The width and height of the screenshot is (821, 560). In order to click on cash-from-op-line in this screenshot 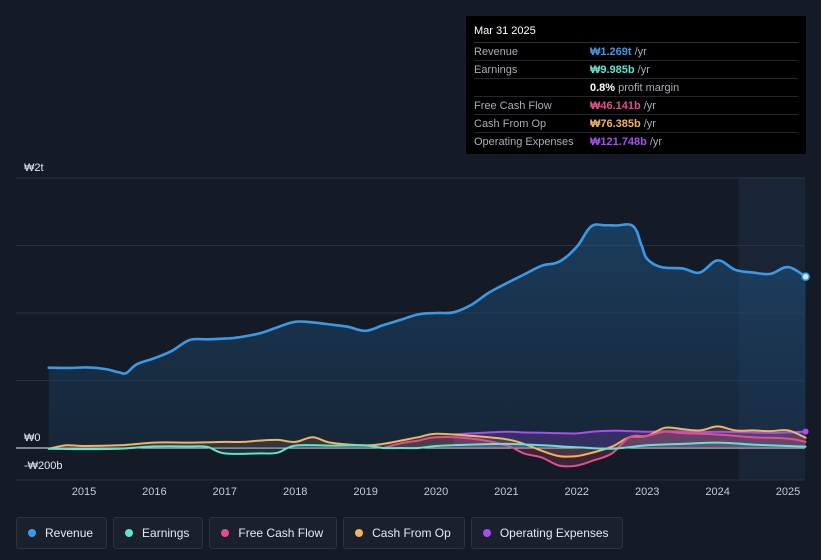, I will do `click(427, 441)`.